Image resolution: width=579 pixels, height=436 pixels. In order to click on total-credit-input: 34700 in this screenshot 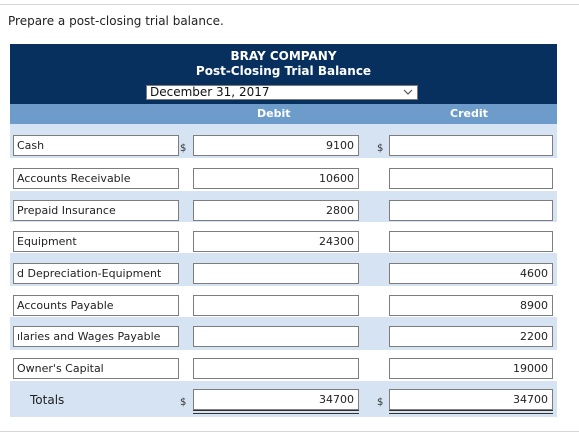, I will do `click(471, 399)`.